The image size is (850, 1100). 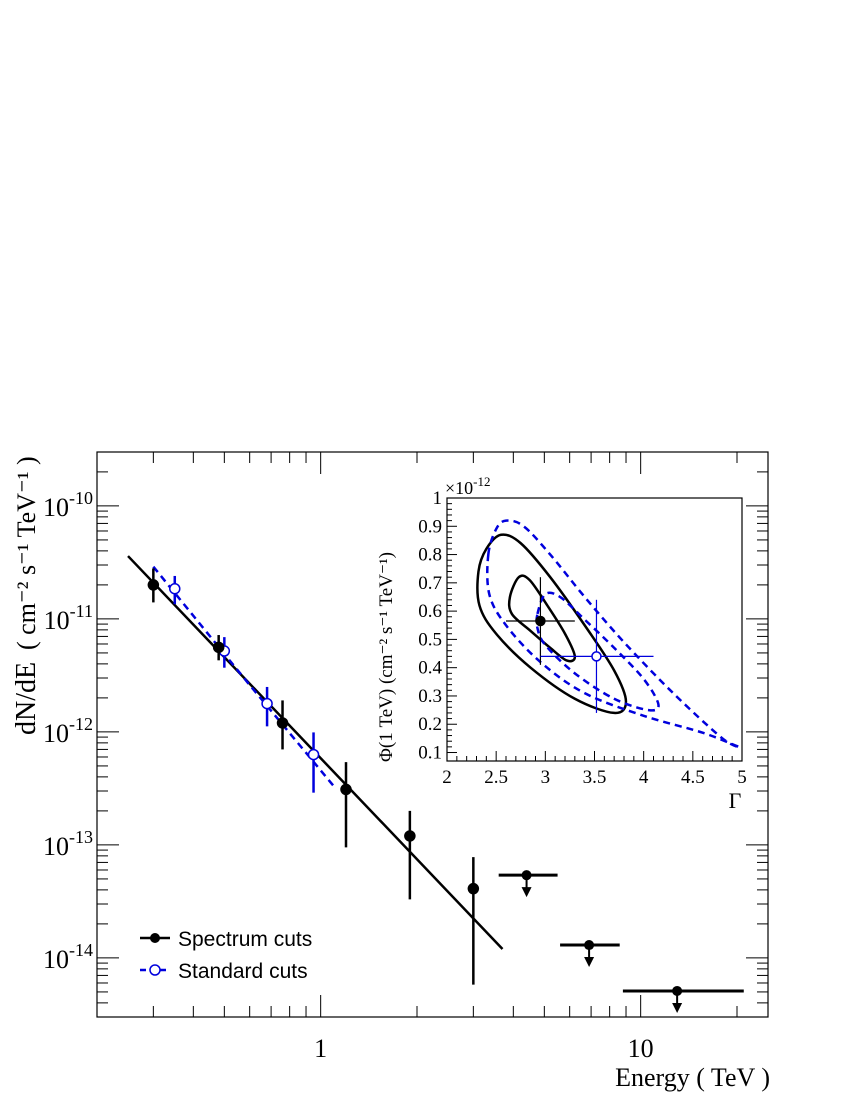 I want to click on y-axis-label-units: ( cm⁻² s⁻¹ TeV⁻¹ ), so click(x=26, y=553).